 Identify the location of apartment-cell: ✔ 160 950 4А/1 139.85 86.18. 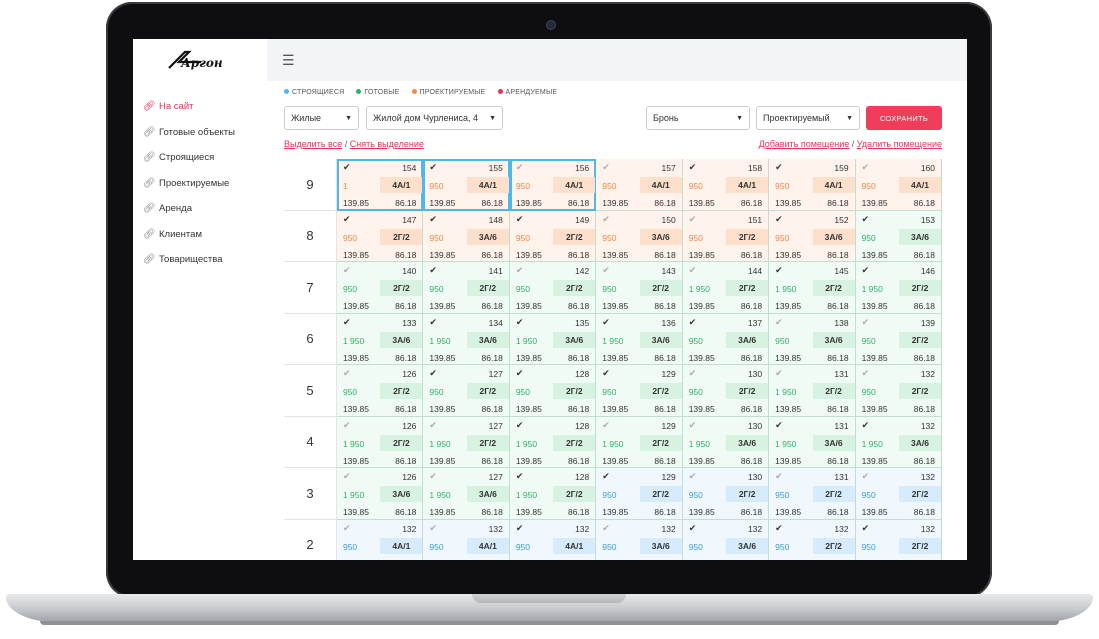
(899, 185).